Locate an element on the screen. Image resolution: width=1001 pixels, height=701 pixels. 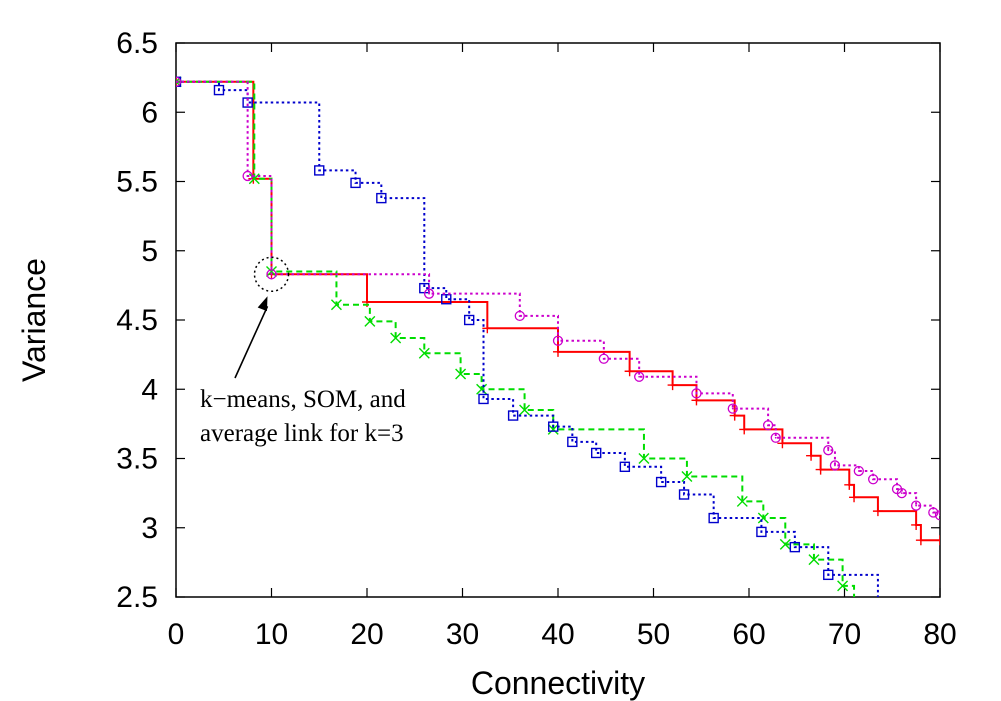
annotation-text-line: k−means, SOM, and is located at coordinates (303, 399).